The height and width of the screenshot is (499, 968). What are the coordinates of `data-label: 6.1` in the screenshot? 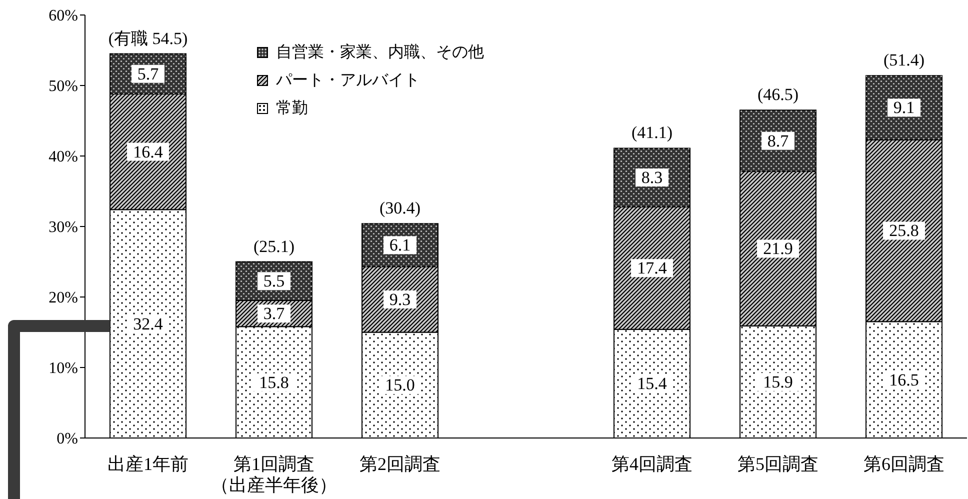 It's located at (400, 245).